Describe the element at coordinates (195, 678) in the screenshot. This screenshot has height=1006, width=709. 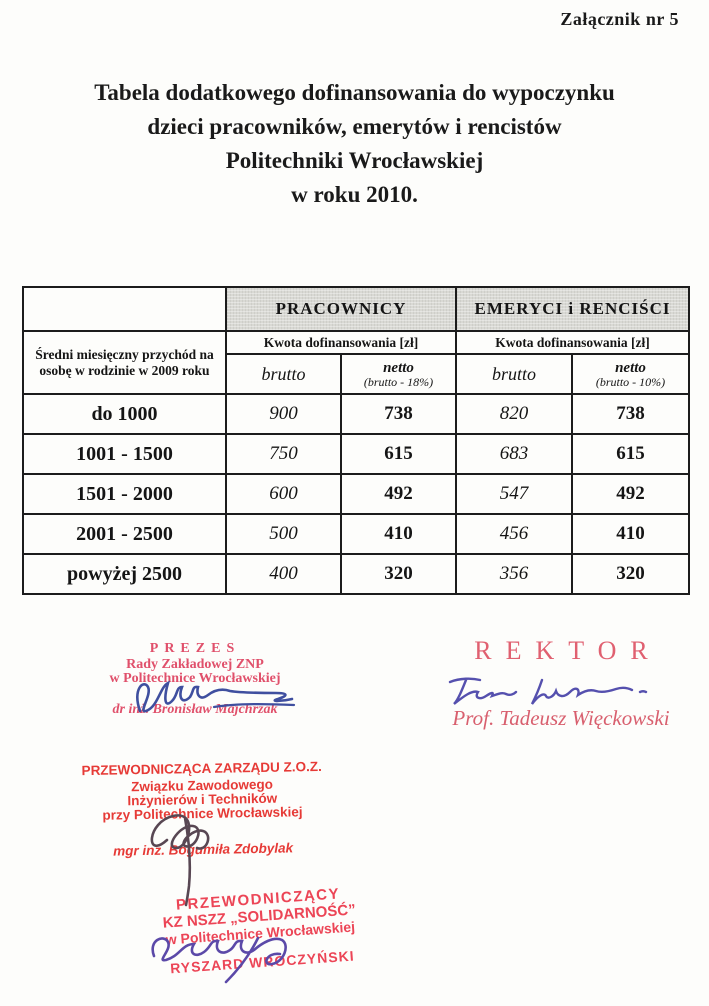
I see `stamp-line: w Politechnice Wrocławskiej` at that location.